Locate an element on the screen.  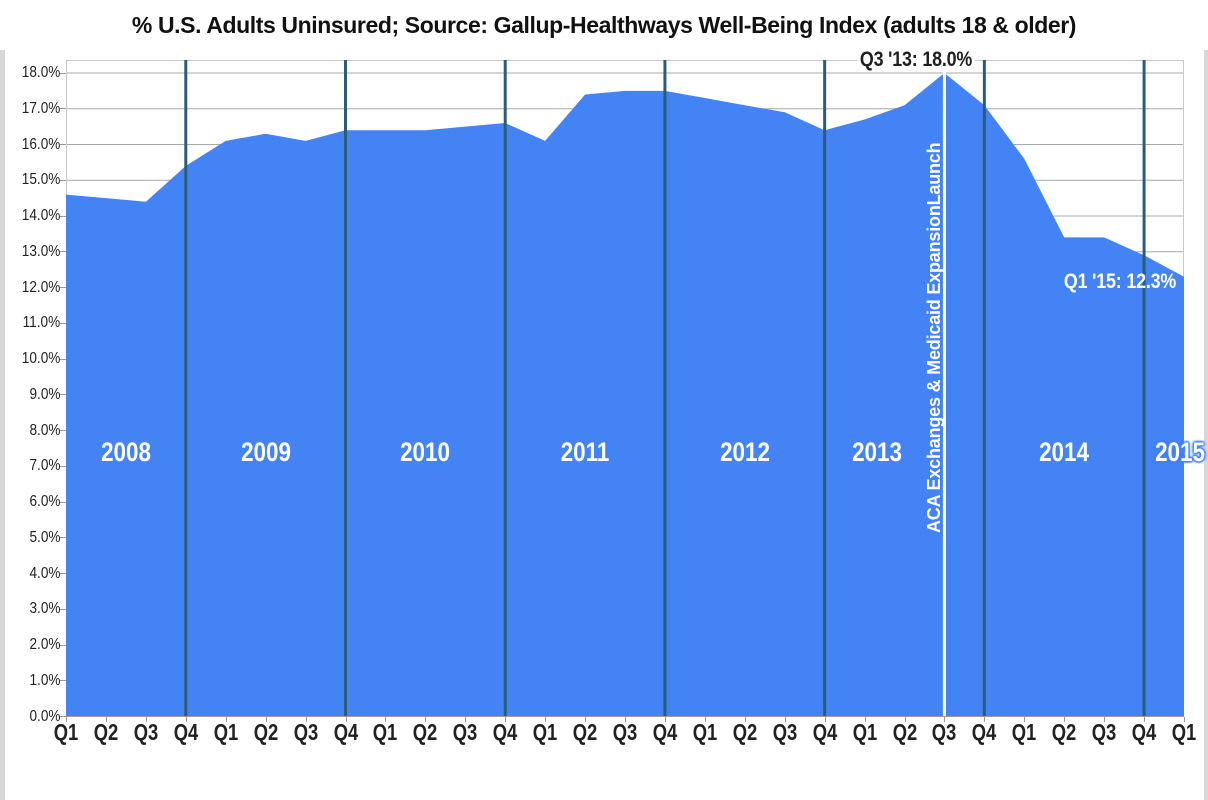
y-axis-label: 10.0% is located at coordinates (40, 358).